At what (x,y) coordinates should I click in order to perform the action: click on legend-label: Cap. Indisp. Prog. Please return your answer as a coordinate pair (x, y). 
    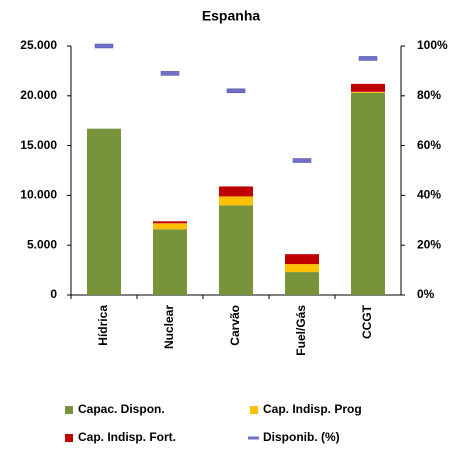
    Looking at the image, I should click on (312, 409).